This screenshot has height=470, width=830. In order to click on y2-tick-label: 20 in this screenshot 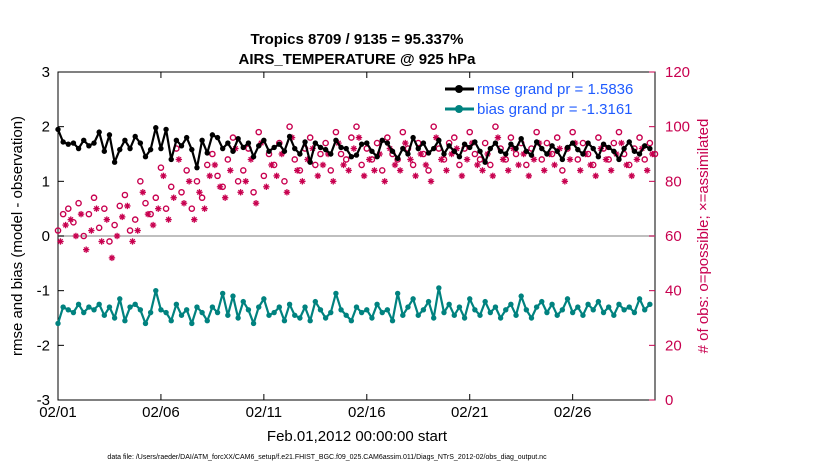, I will do `click(673, 345)`.